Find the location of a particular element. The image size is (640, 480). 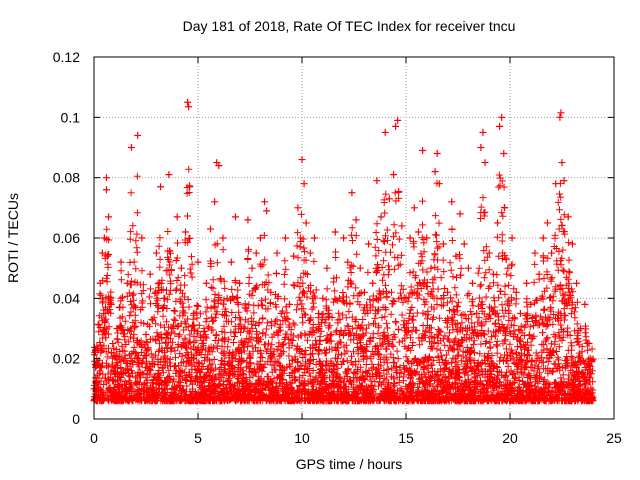

y-tick-label: 0.08 is located at coordinates (66, 178).